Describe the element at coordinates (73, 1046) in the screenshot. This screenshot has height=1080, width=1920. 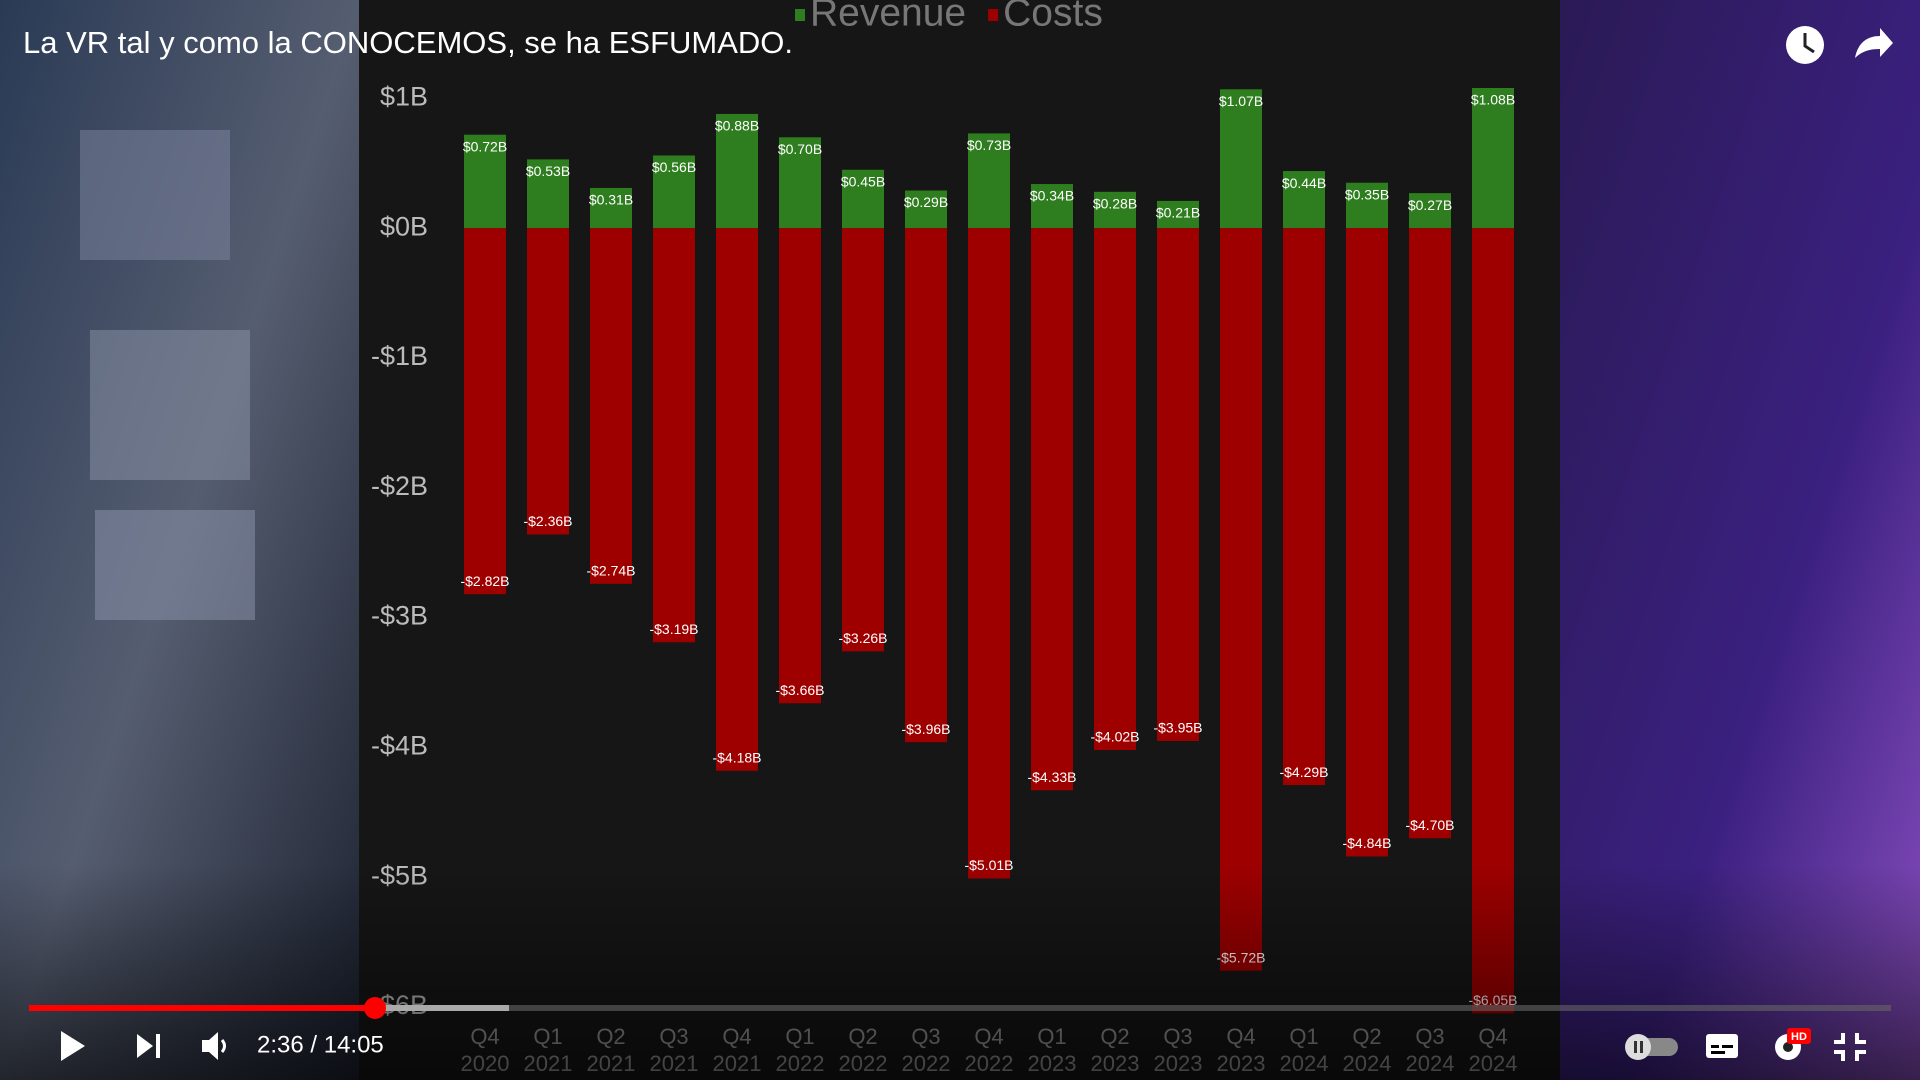
I see `play-button` at that location.